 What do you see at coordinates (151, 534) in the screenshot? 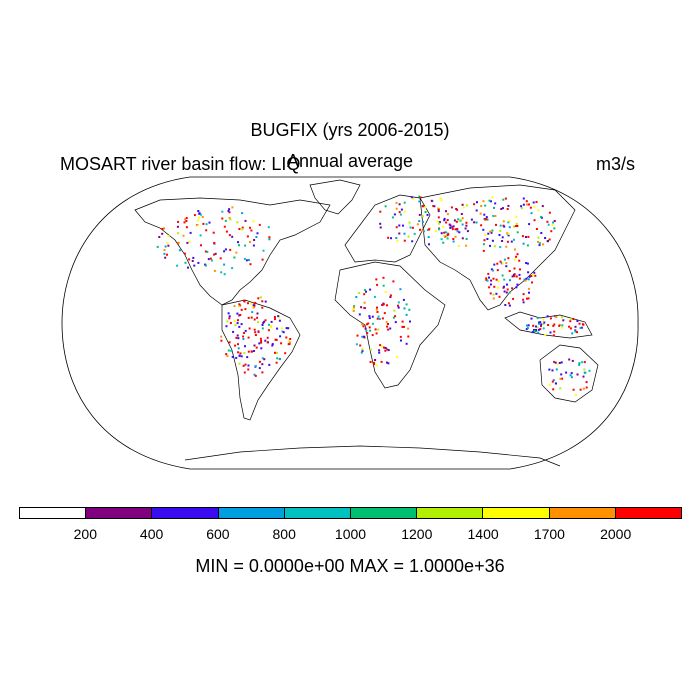
I see `colorbar-tick-label: 400` at bounding box center [151, 534].